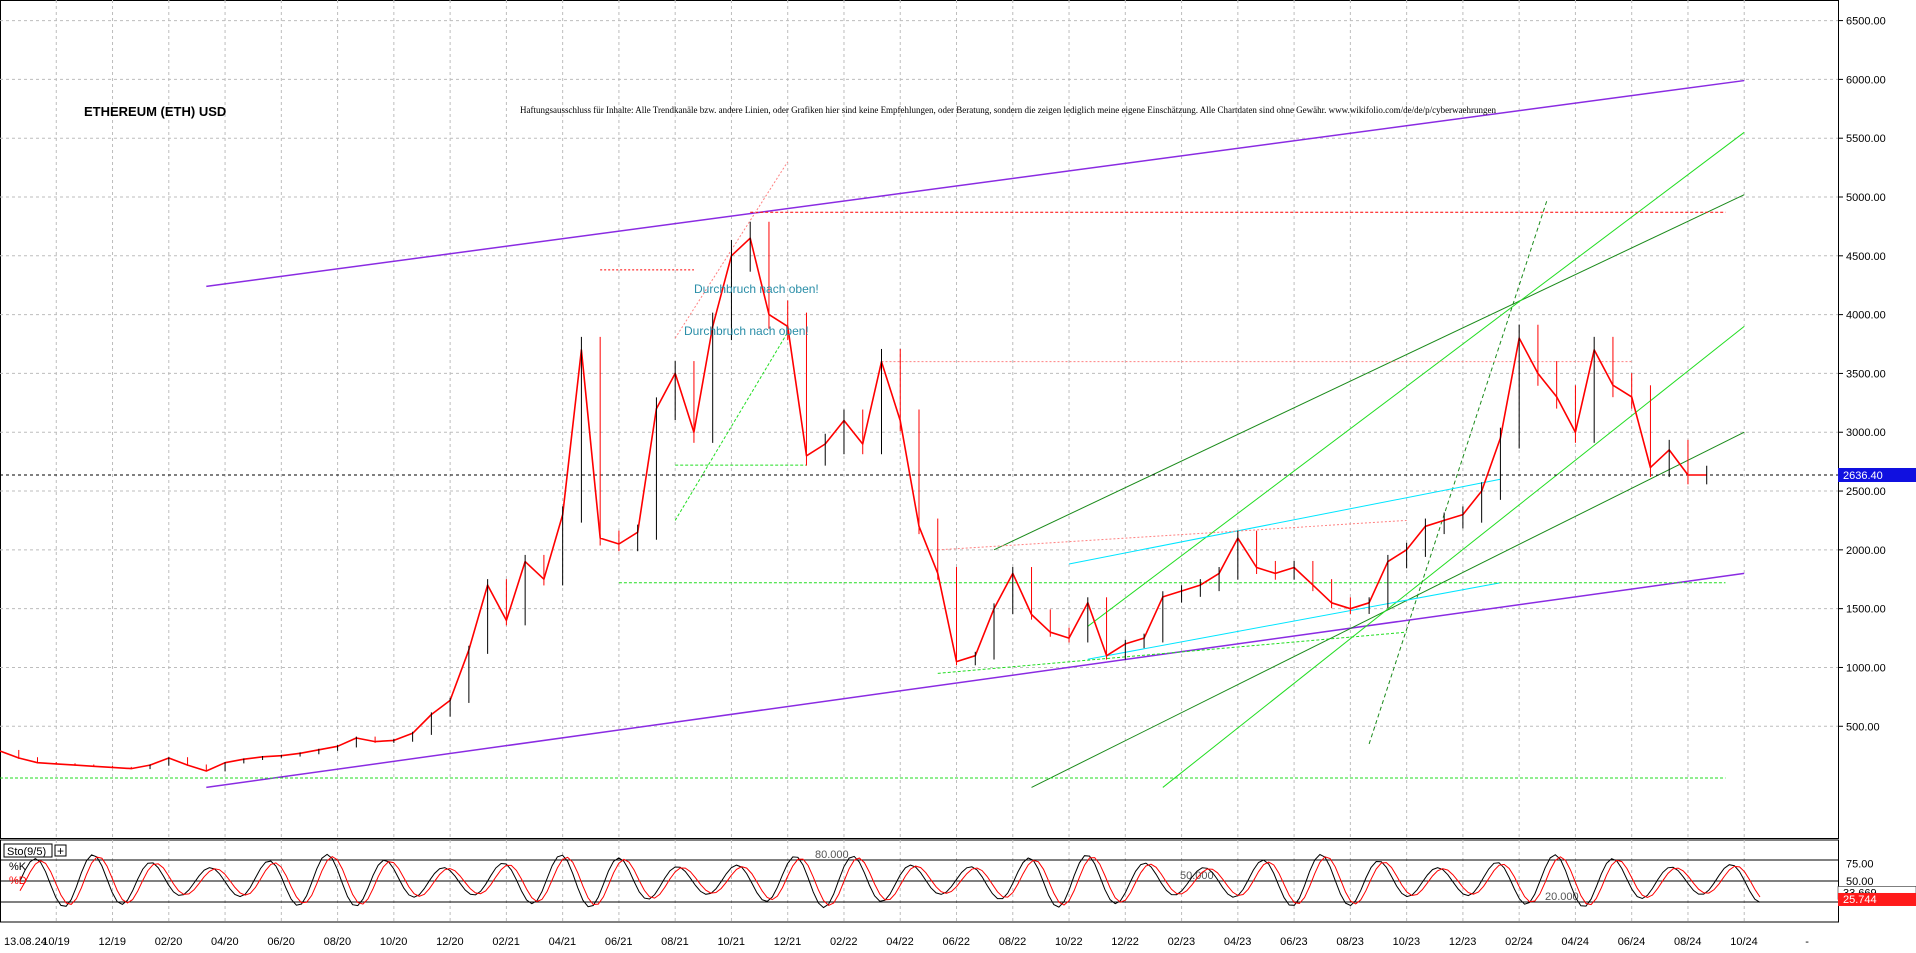  What do you see at coordinates (1197, 876) in the screenshot?
I see `oscillator-level-label: 50.000` at bounding box center [1197, 876].